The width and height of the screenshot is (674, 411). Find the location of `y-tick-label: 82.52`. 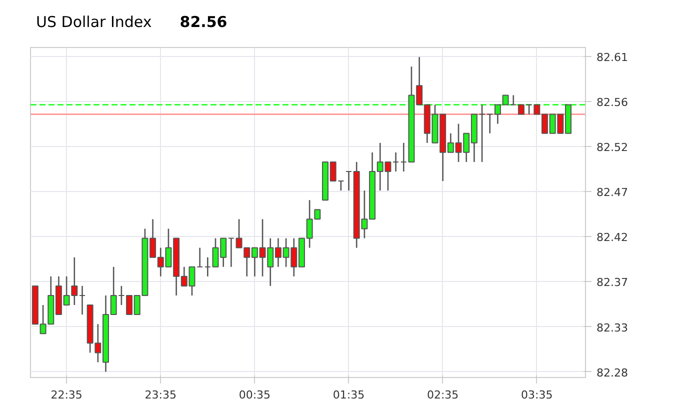

y-tick-label: 82.52 is located at coordinates (612, 147).